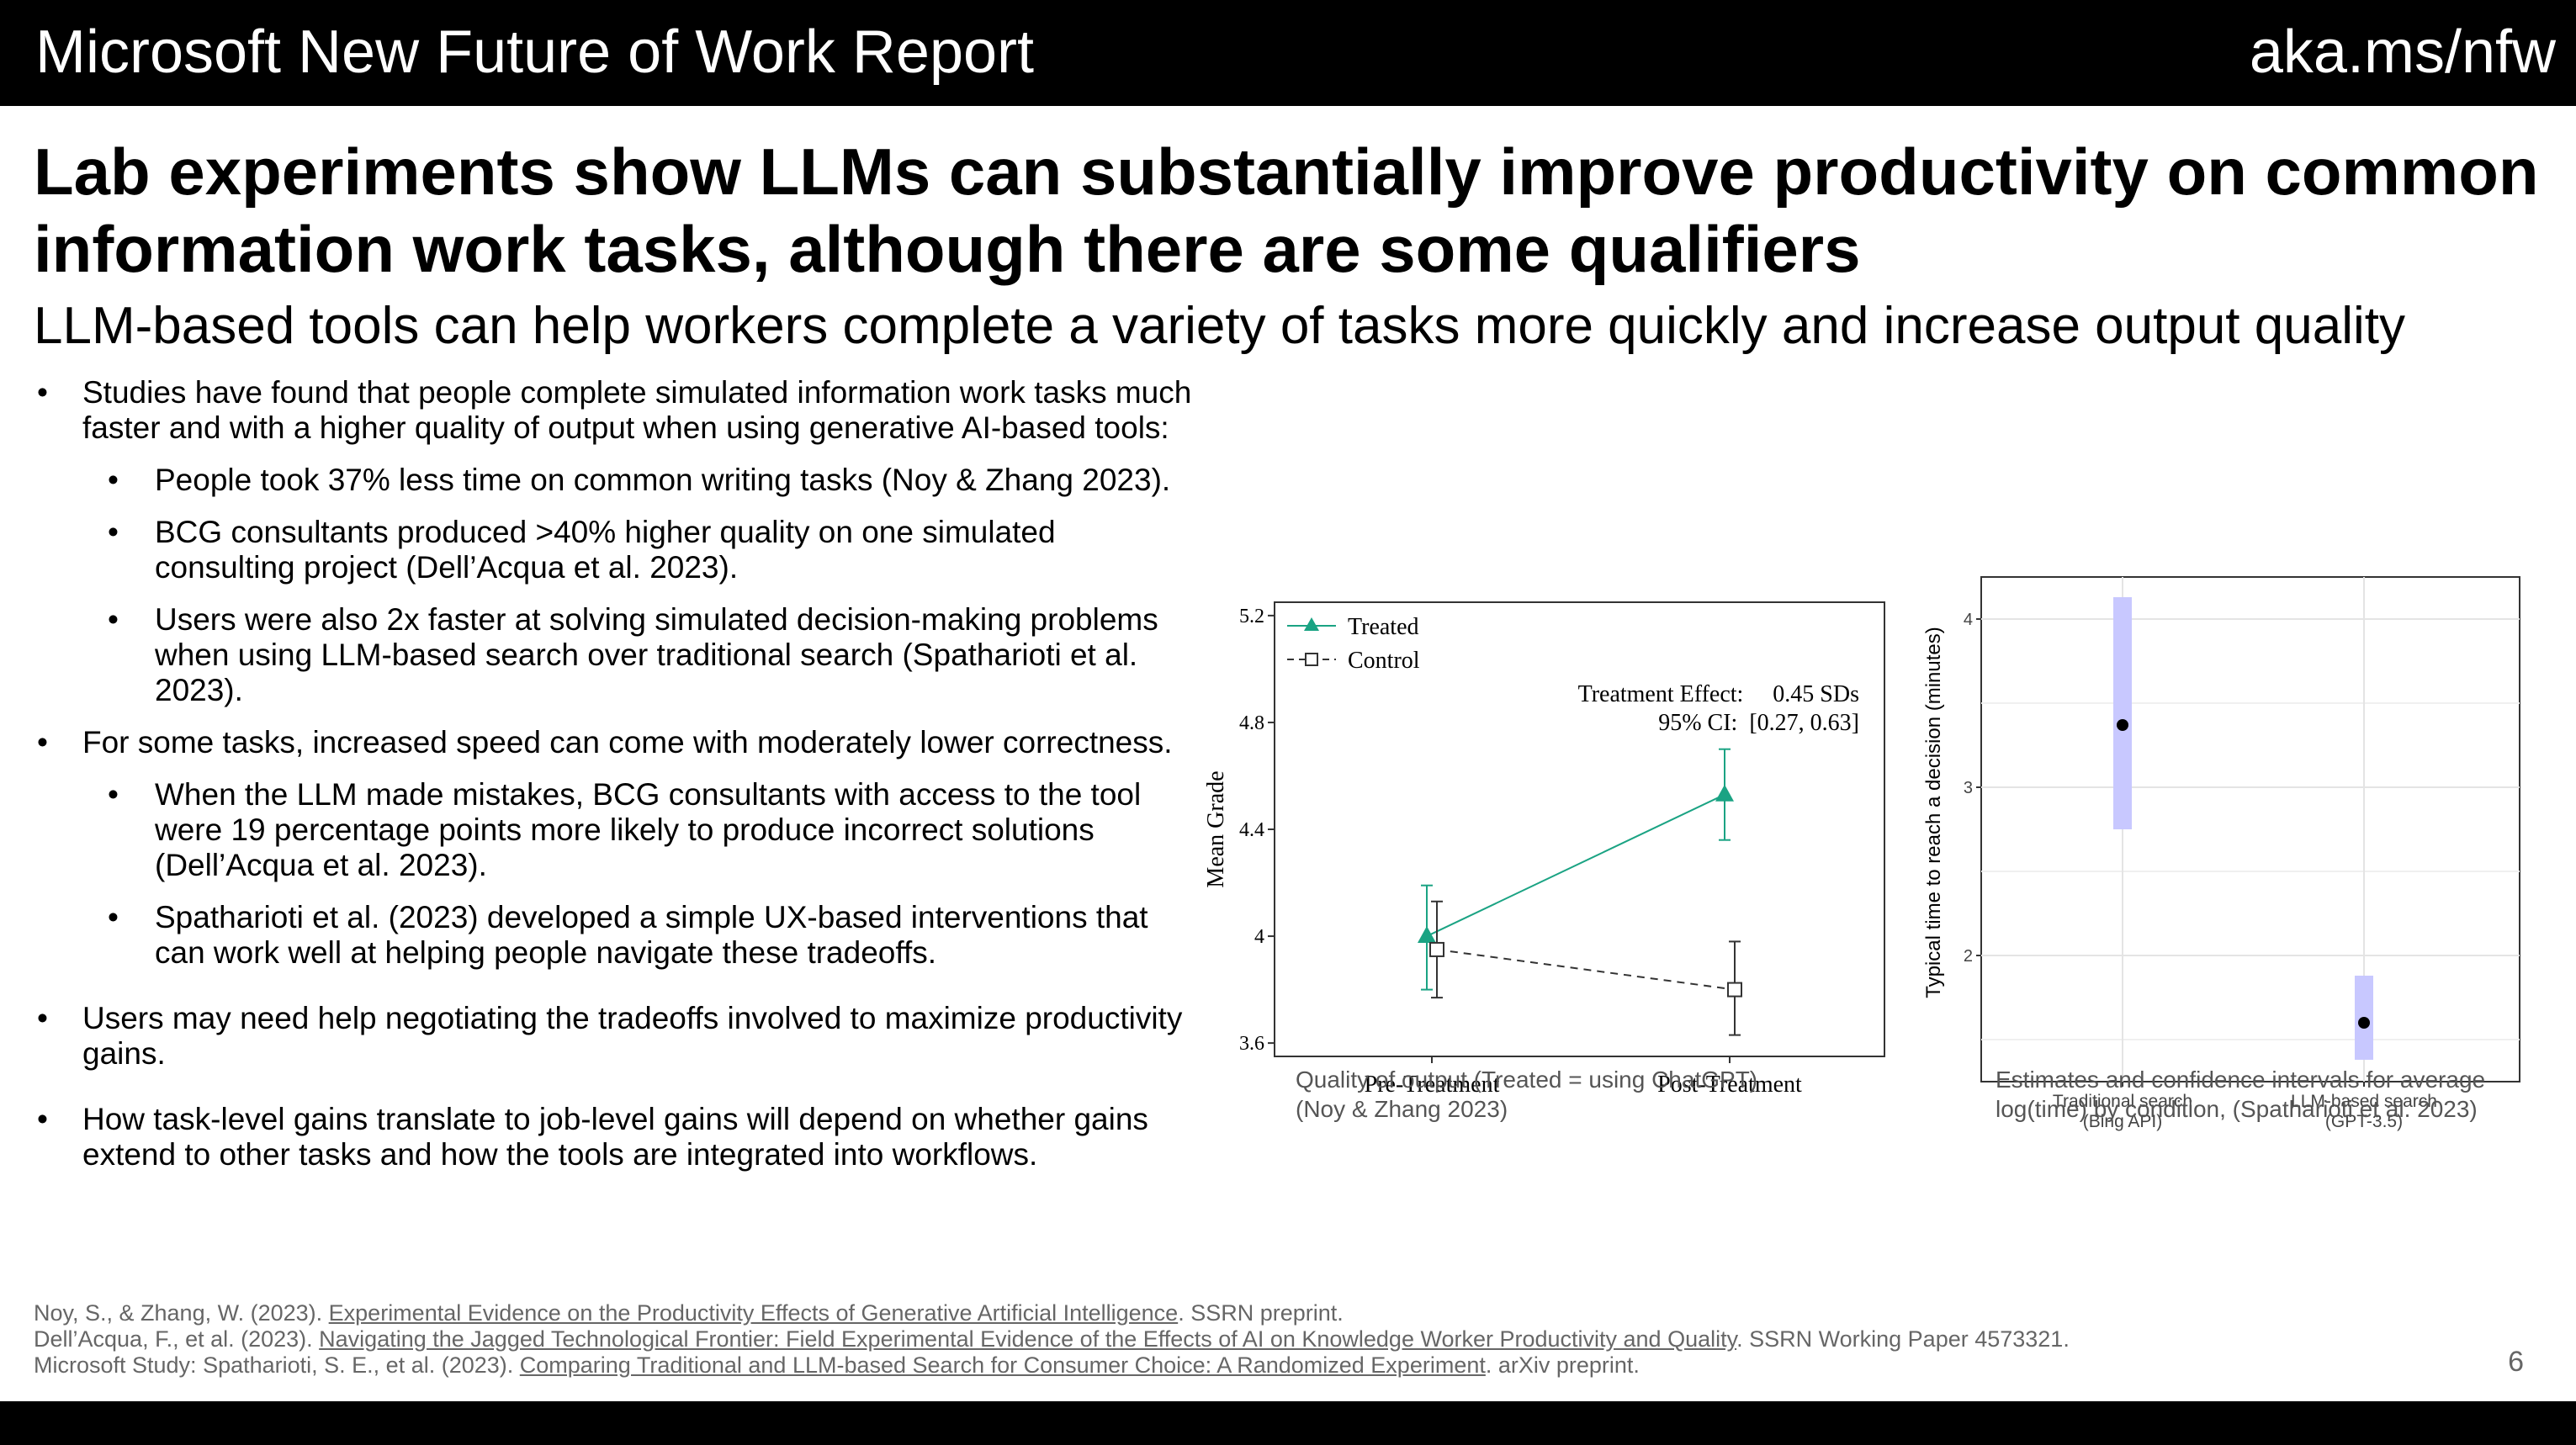 Image resolution: width=2576 pixels, height=1445 pixels. Describe the element at coordinates (2364, 1101) in the screenshot. I see `x-tick-label: LLM-based search` at that location.